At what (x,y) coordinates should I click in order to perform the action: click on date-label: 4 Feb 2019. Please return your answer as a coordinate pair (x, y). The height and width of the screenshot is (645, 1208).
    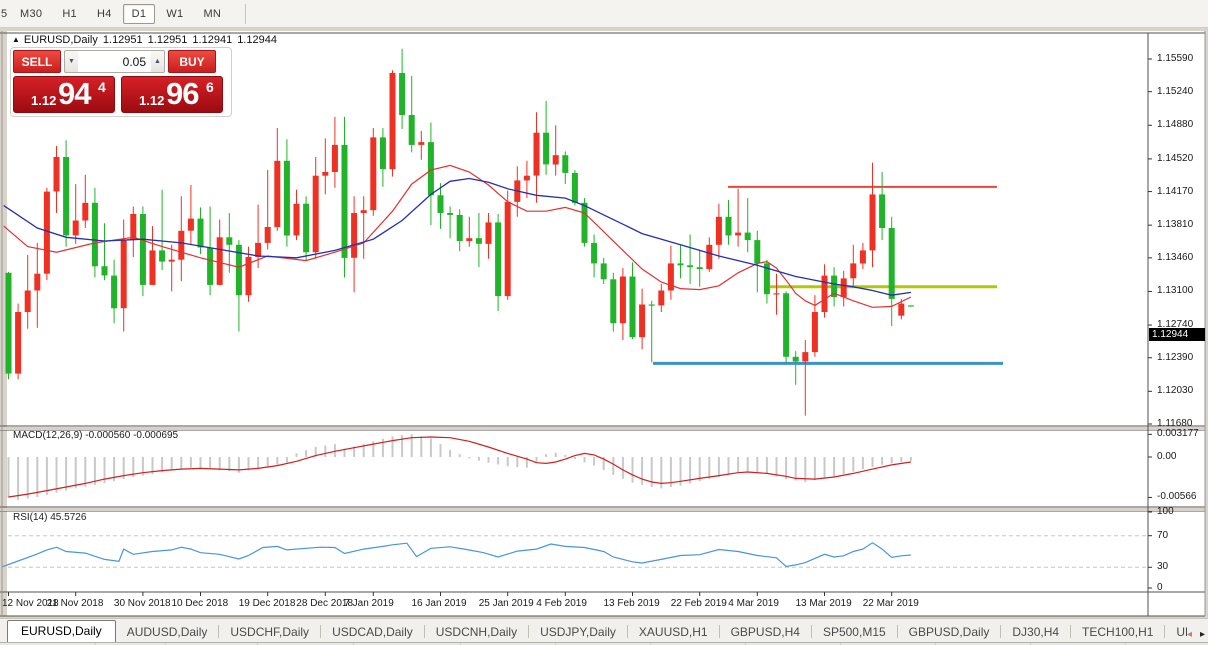
    Looking at the image, I should click on (561, 603).